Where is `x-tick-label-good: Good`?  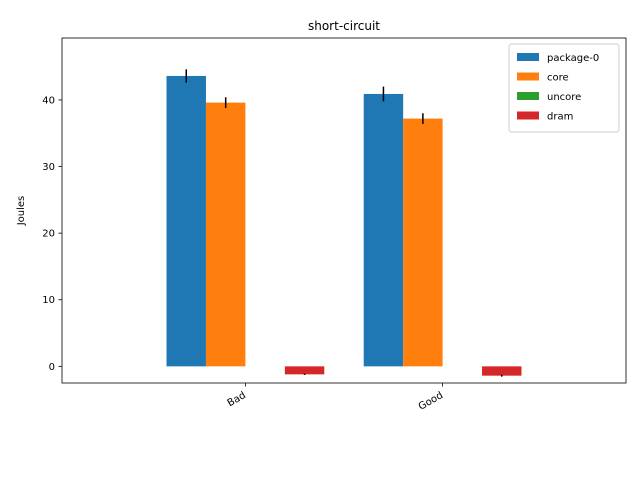 x-tick-label-good: Good is located at coordinates (431, 401).